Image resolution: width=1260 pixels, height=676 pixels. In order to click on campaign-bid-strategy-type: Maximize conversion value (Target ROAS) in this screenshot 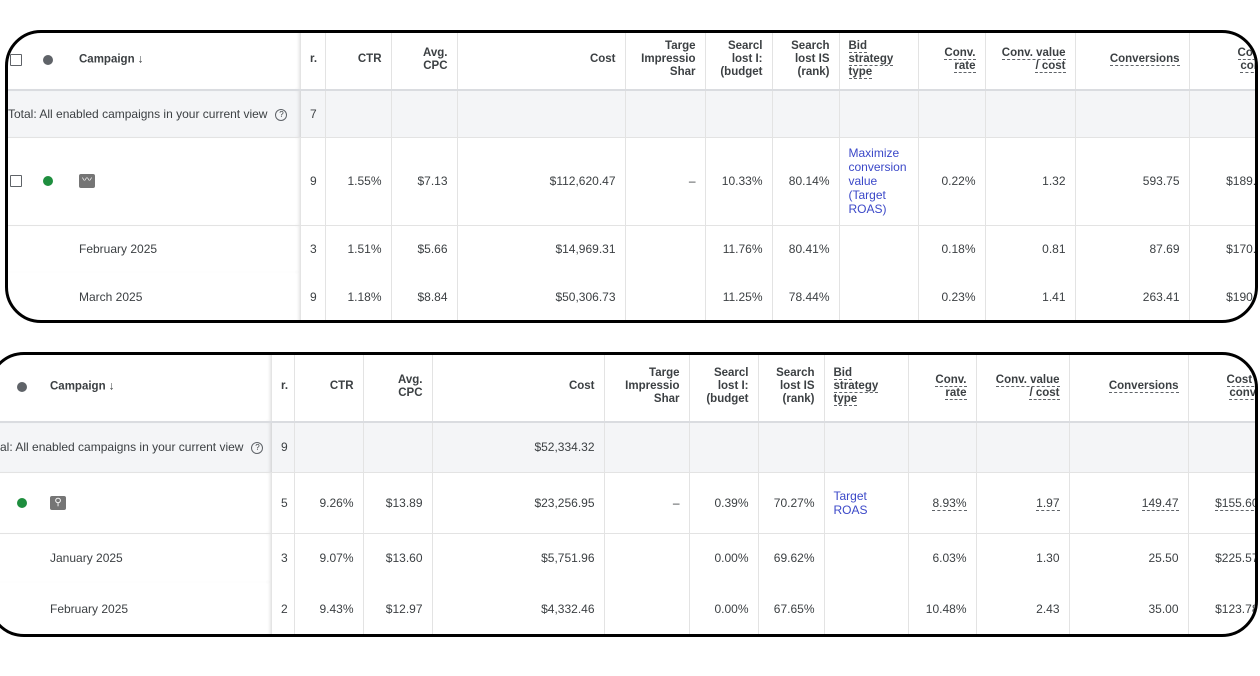, I will do `click(879, 181)`.